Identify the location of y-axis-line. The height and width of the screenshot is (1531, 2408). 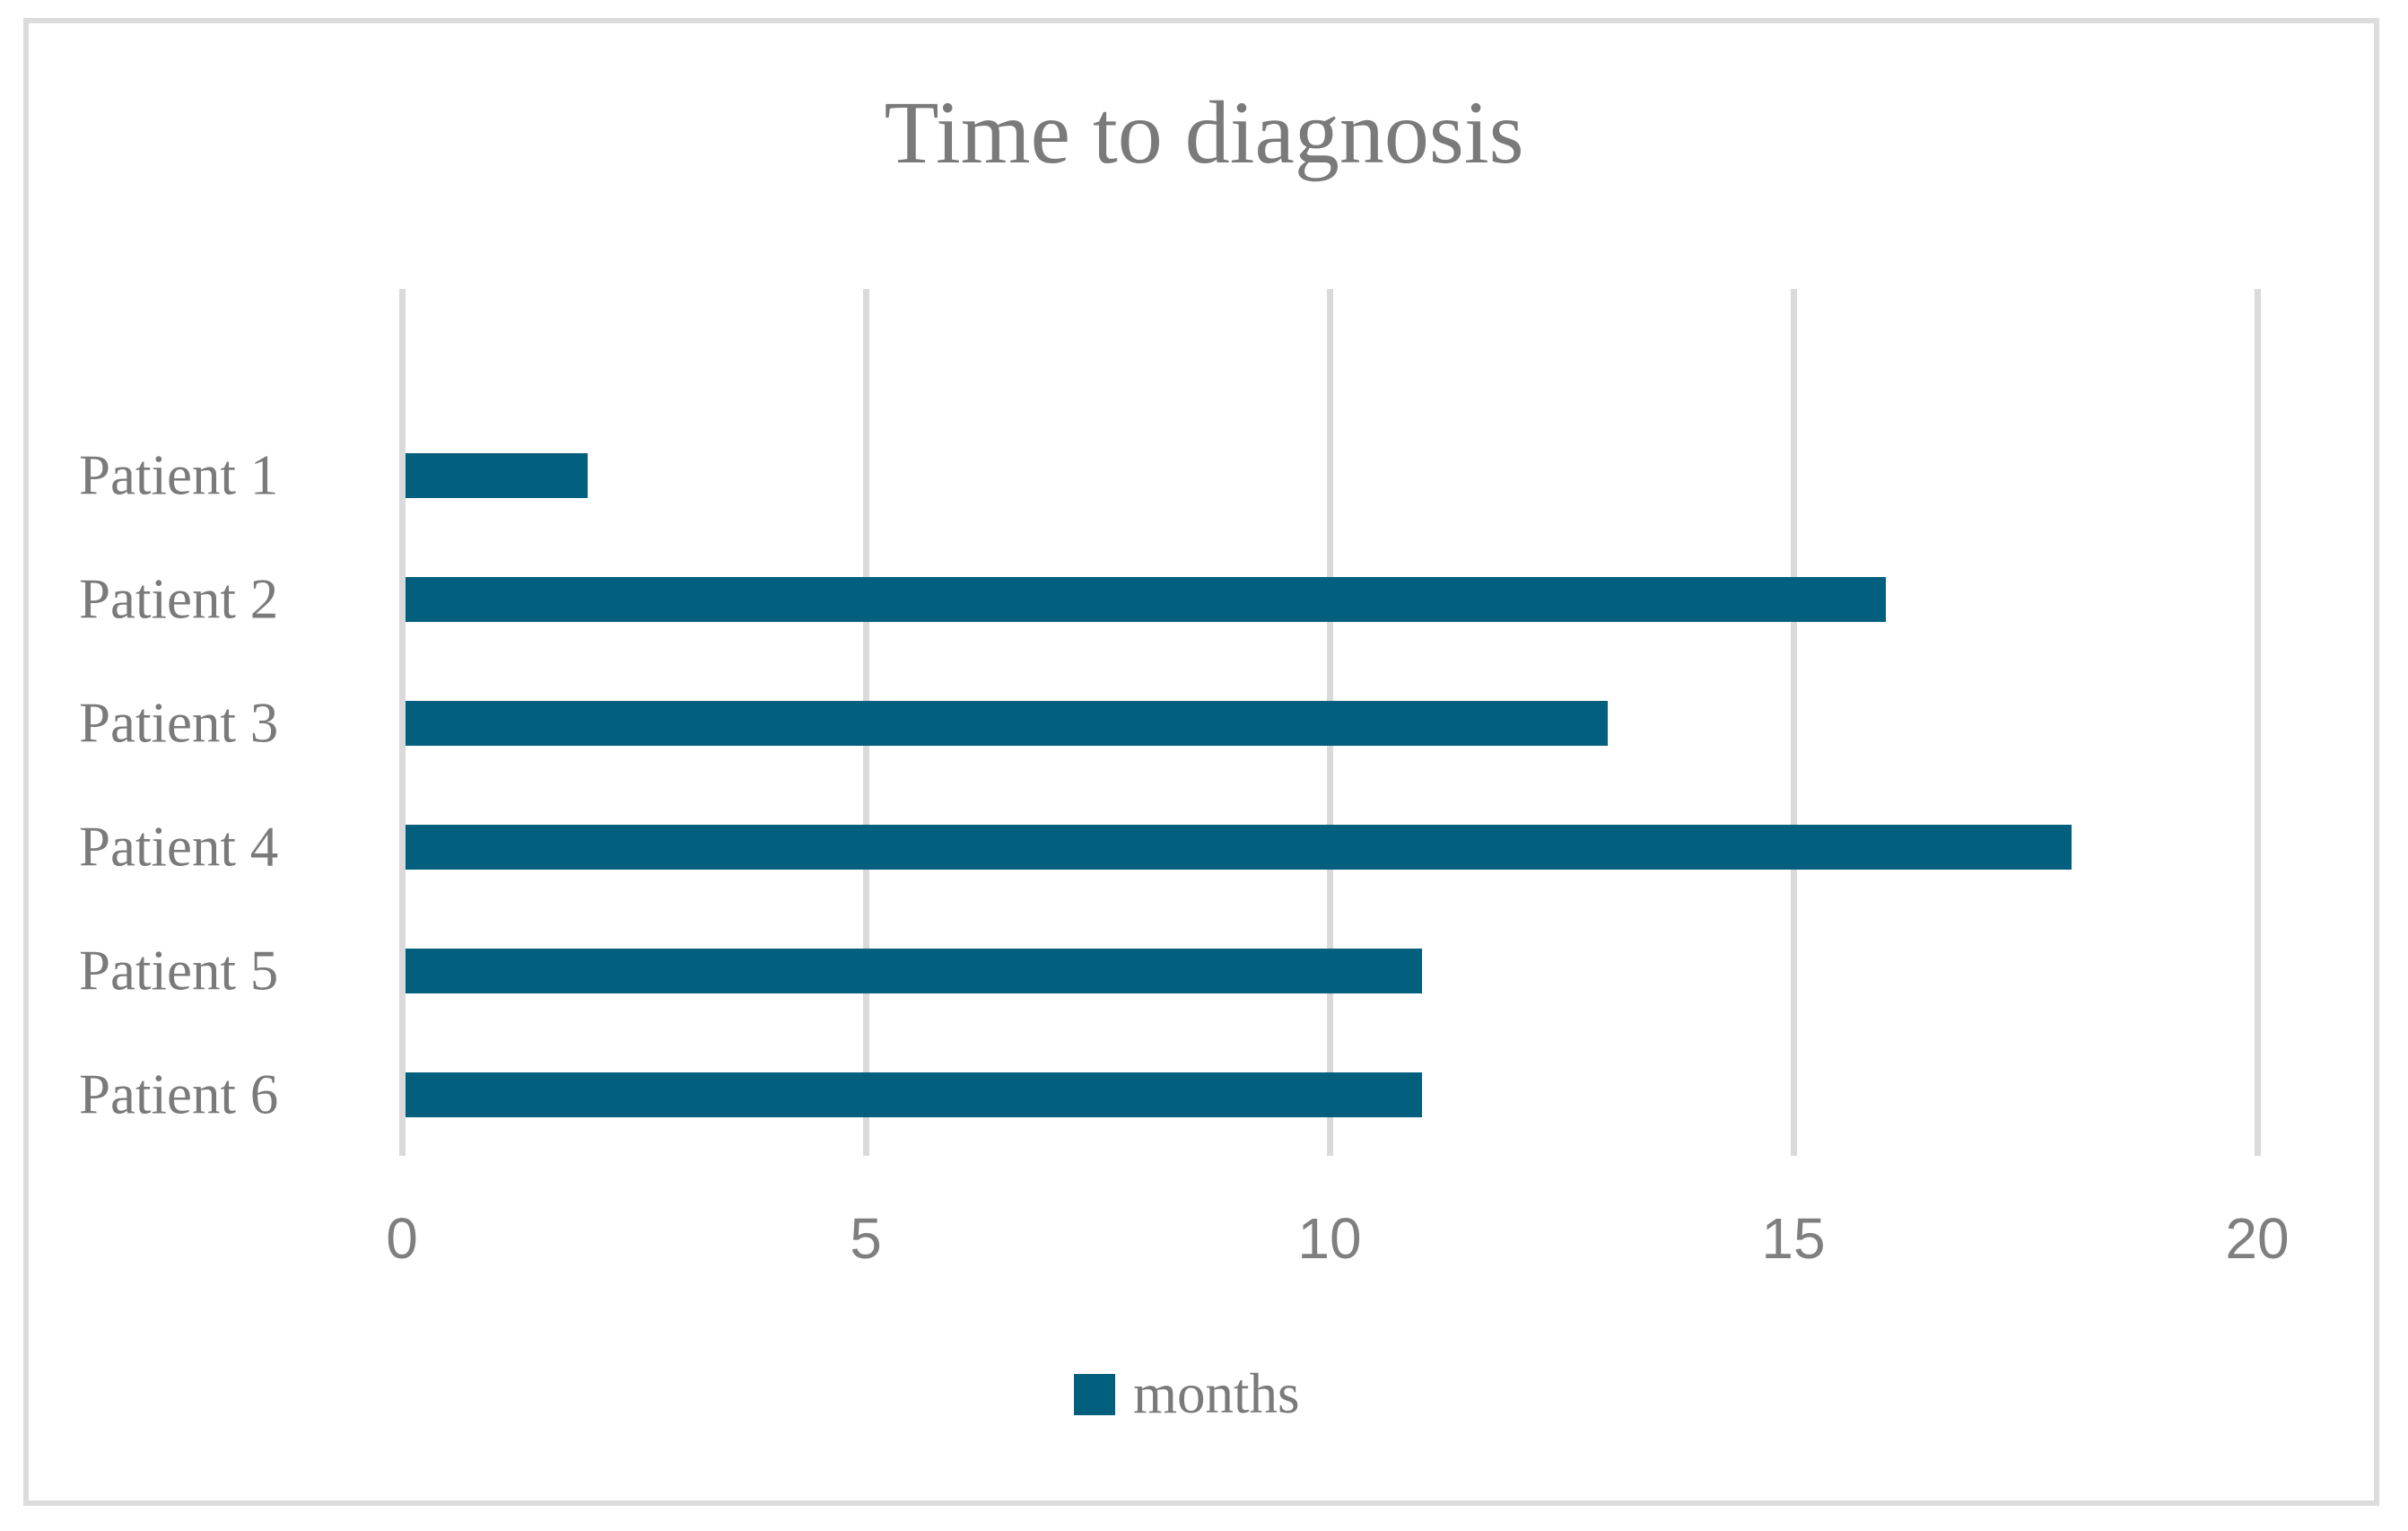
(402, 723).